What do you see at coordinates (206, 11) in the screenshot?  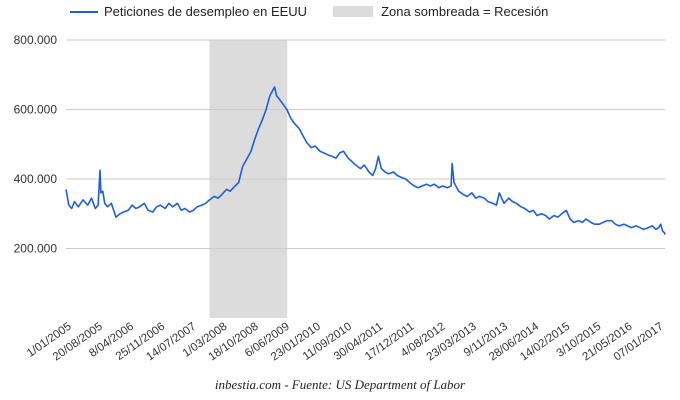 I see `legend-series-label: Peticiones de desempleo en EEUU` at bounding box center [206, 11].